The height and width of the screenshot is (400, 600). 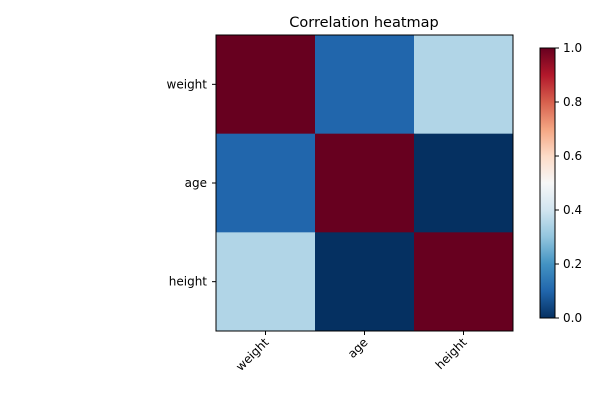 What do you see at coordinates (572, 264) in the screenshot?
I see `colorbar-tick-label: 0.2` at bounding box center [572, 264].